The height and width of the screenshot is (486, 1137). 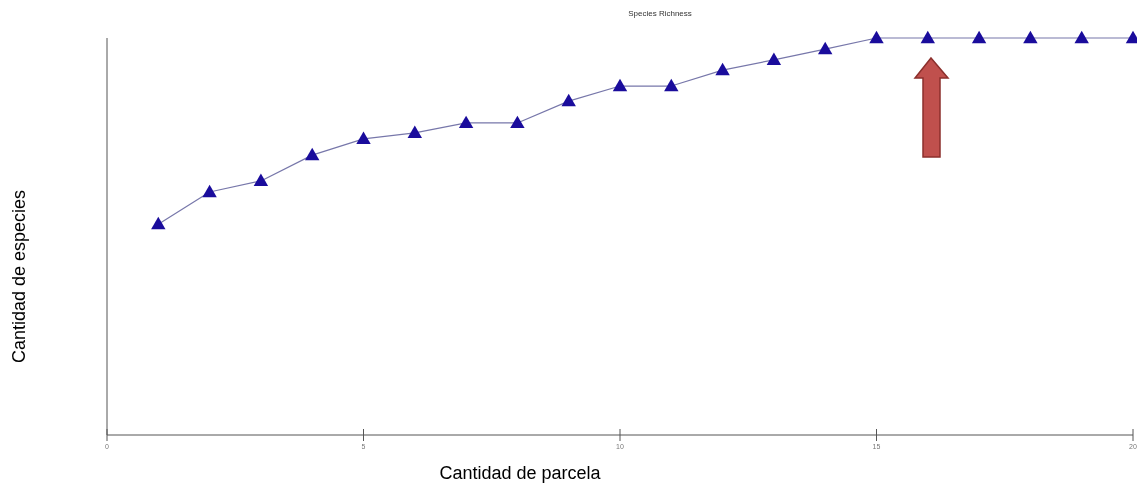 I want to click on chart-title: Species Richness, so click(x=660, y=13).